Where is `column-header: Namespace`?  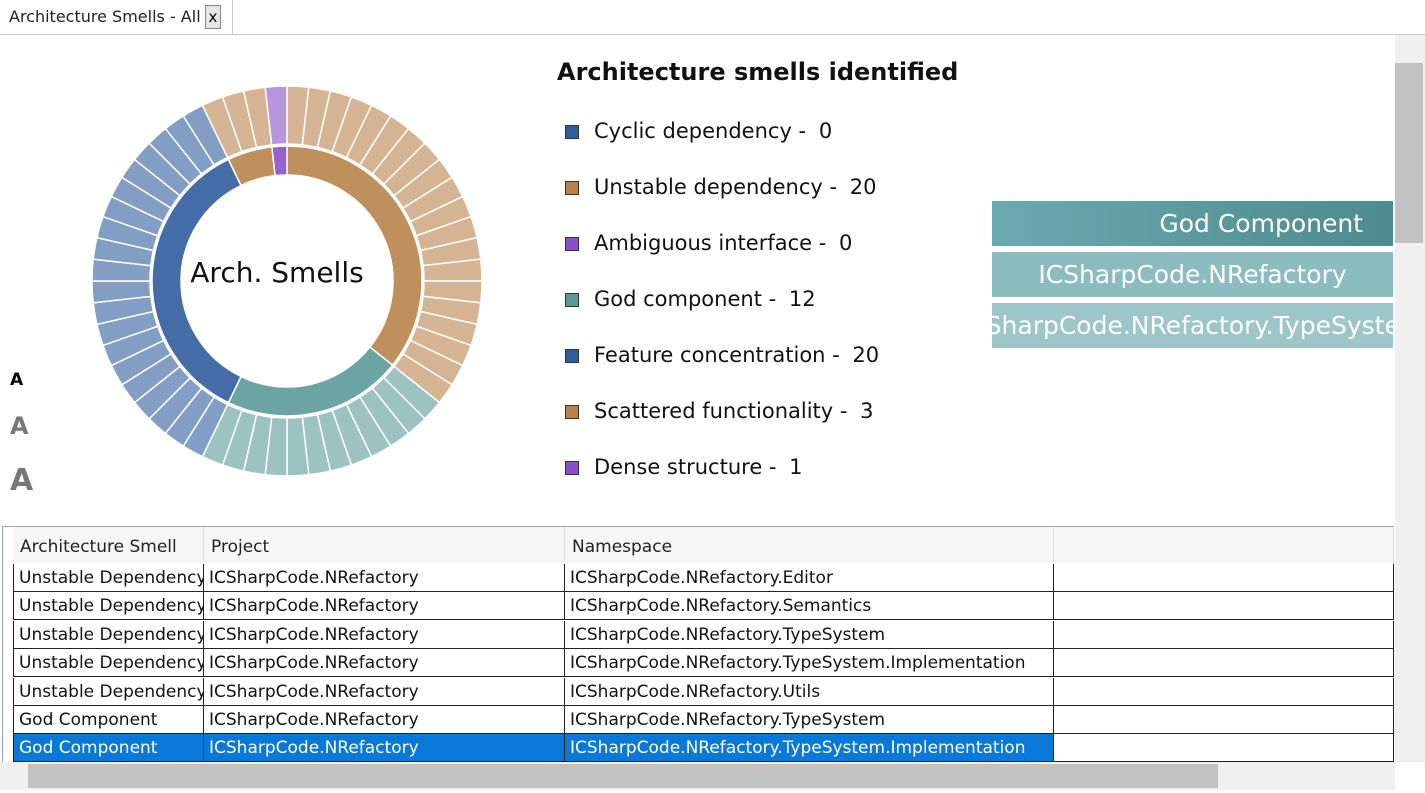 column-header: Namespace is located at coordinates (809, 545).